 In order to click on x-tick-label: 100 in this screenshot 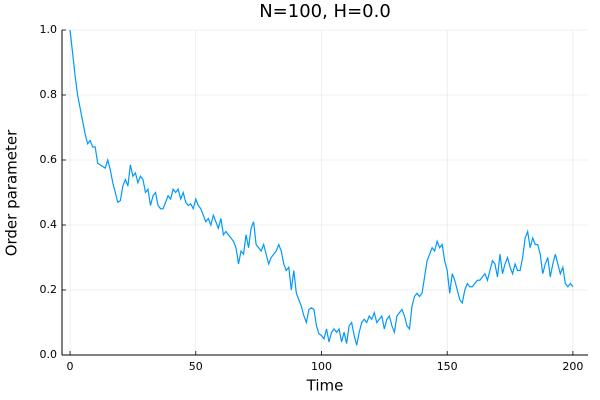, I will do `click(321, 366)`.